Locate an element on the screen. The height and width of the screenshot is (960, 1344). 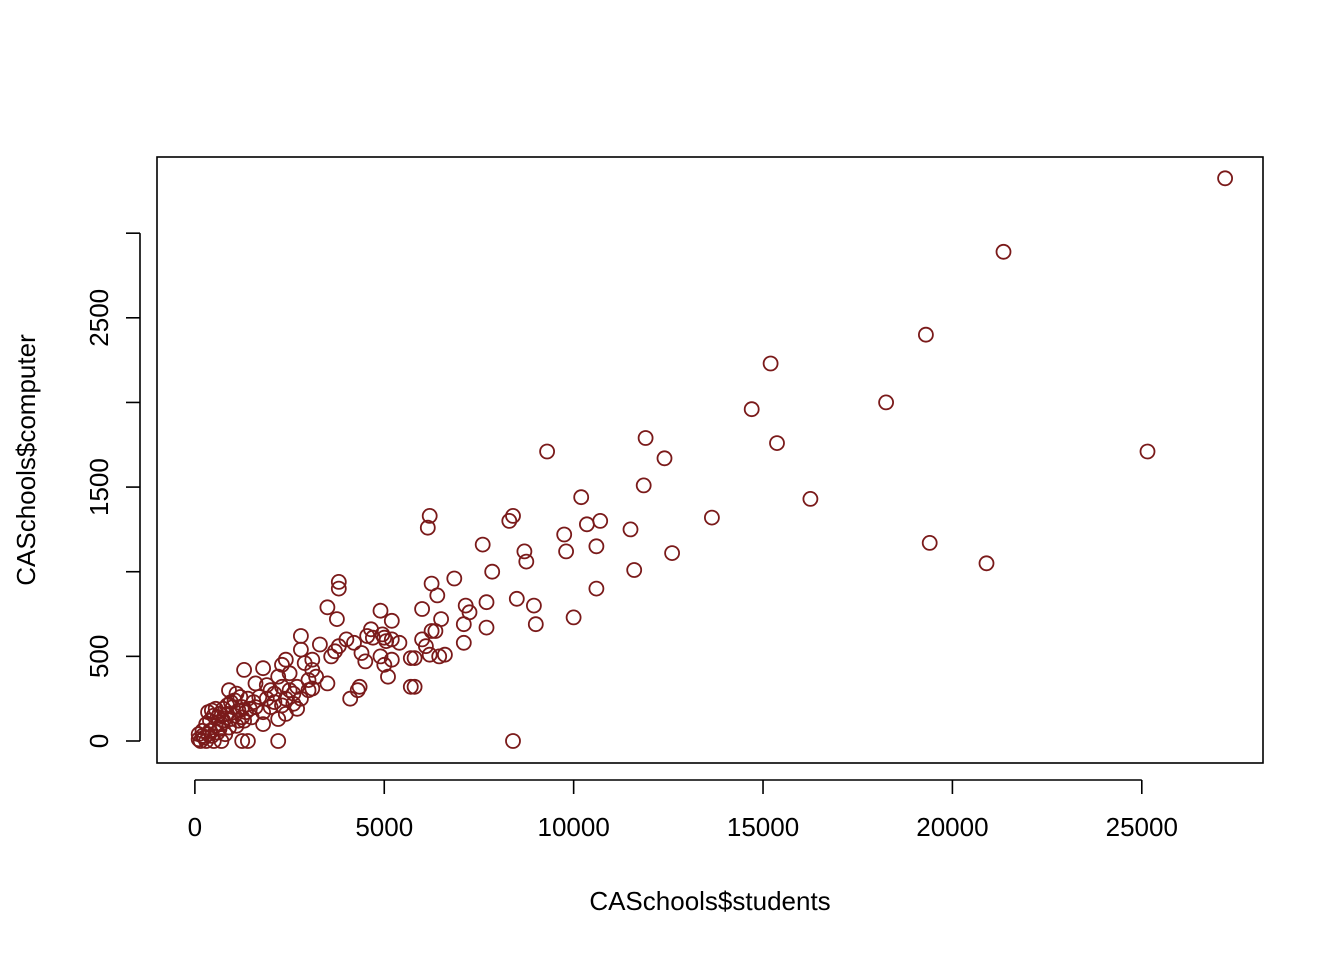
y-tick-label-1: 500 is located at coordinates (99, 656).